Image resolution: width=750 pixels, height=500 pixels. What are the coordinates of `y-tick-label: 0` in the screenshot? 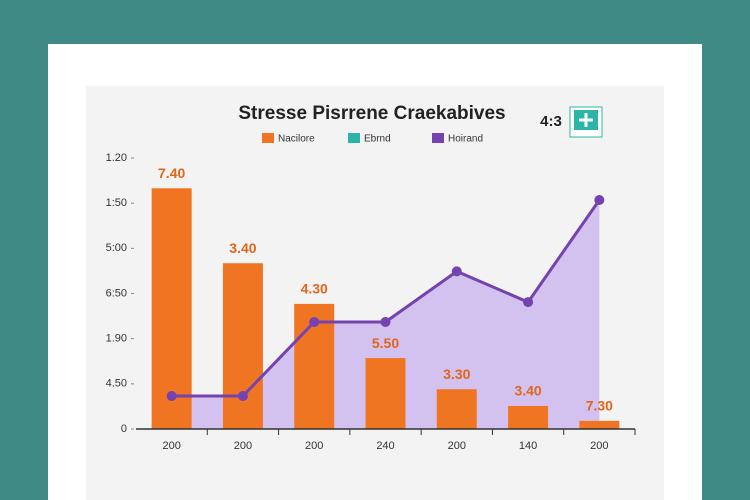 It's located at (124, 429).